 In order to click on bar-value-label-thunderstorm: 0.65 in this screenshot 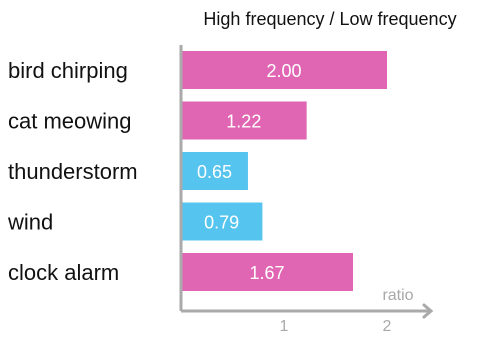, I will do `click(214, 172)`.